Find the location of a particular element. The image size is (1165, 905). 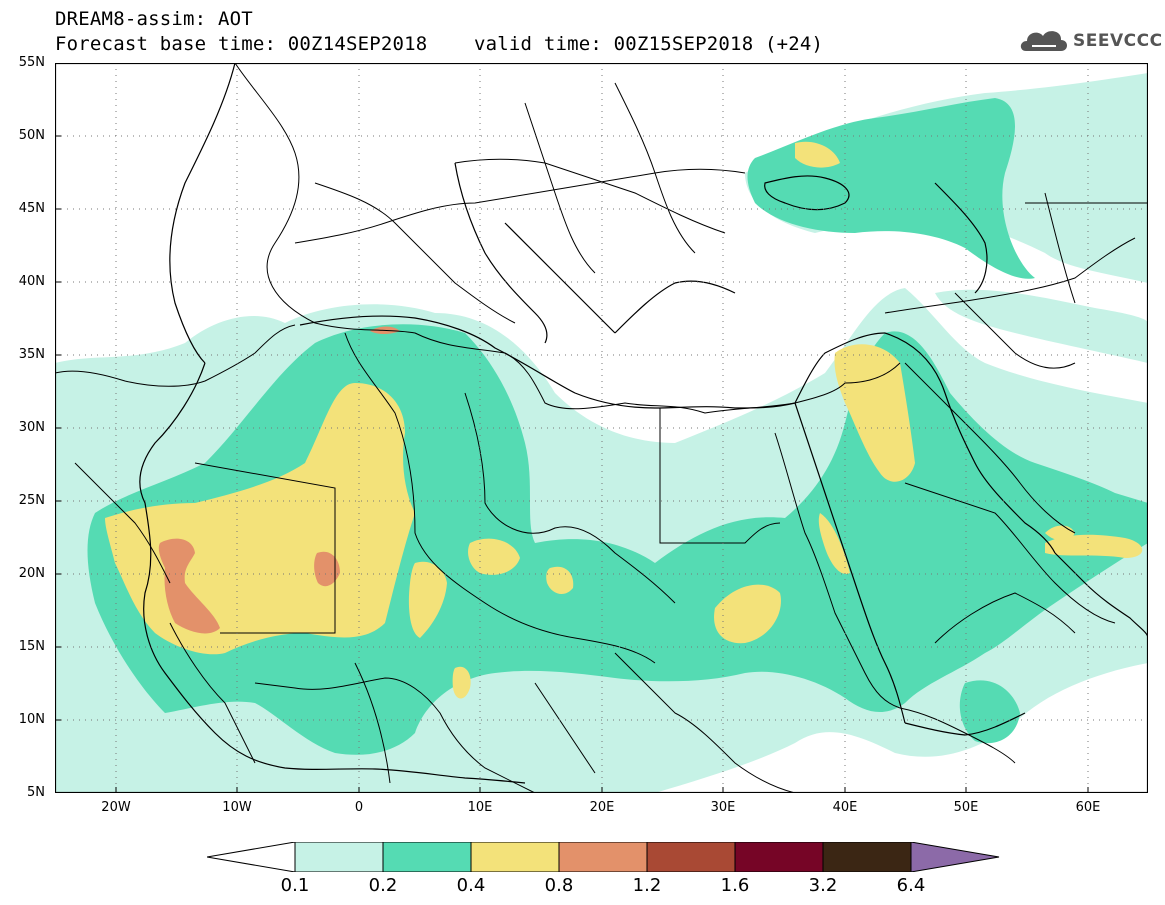

aot-colorbar is located at coordinates (603, 857).